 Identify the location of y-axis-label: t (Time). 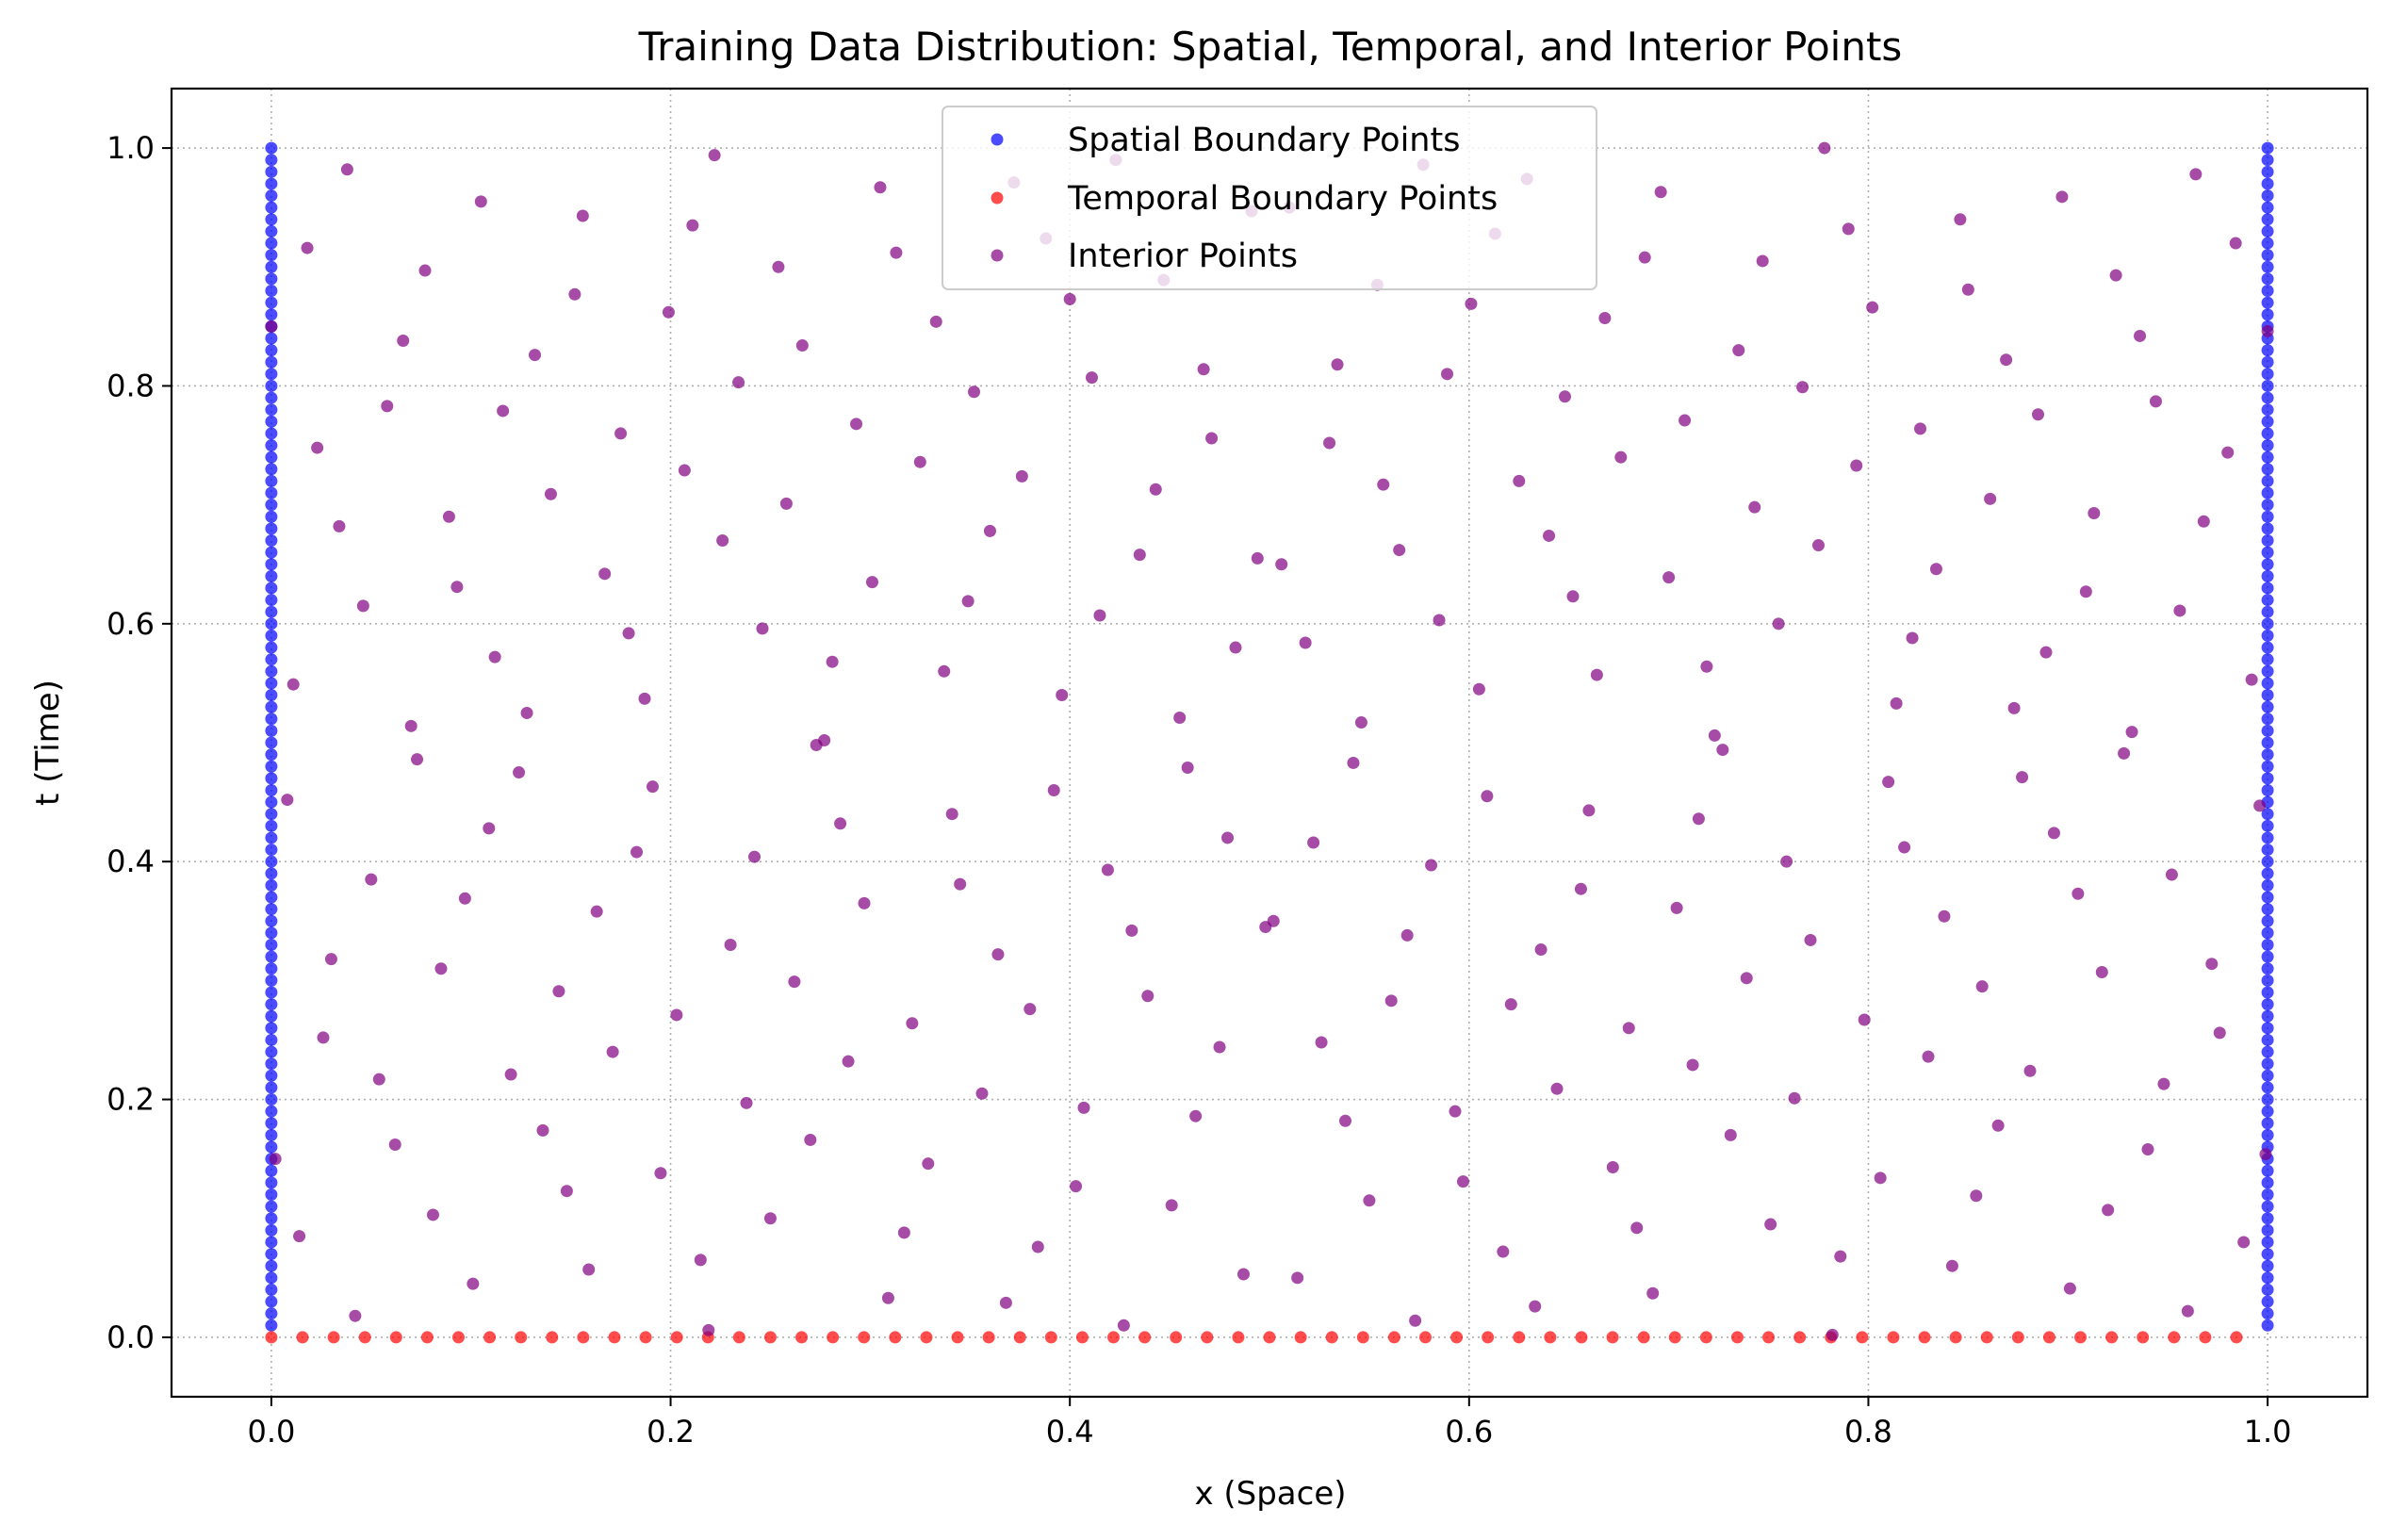
(48, 743).